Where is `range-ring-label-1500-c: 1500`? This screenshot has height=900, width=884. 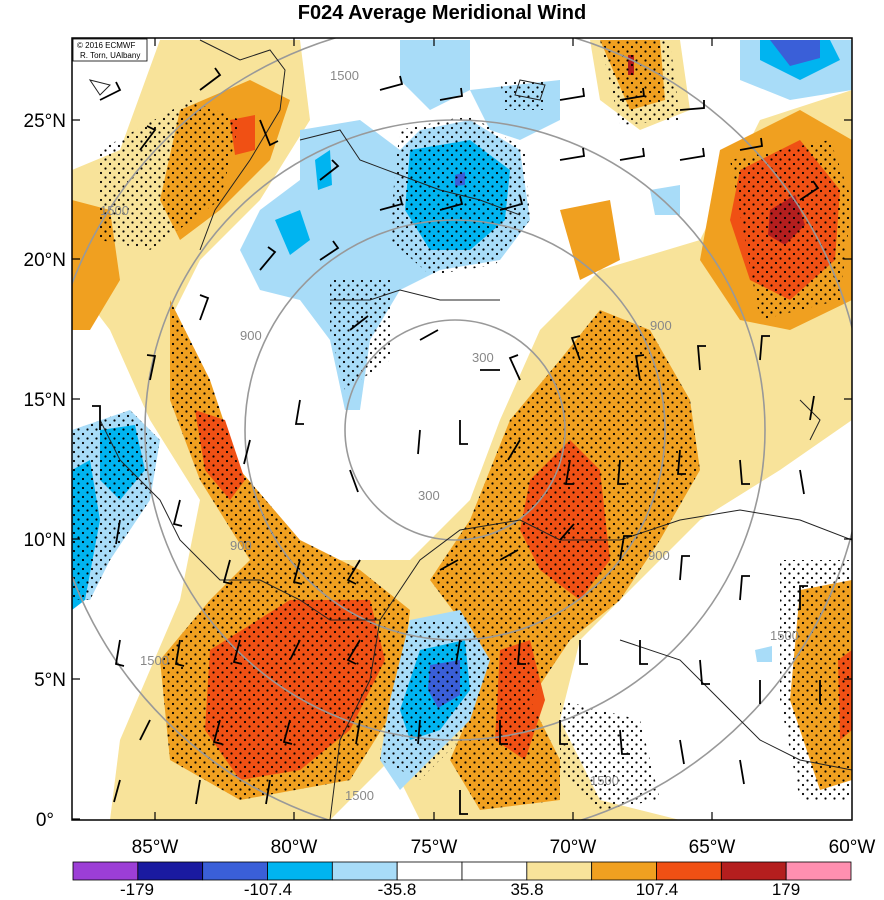 range-ring-label-1500-c: 1500 is located at coordinates (359, 795).